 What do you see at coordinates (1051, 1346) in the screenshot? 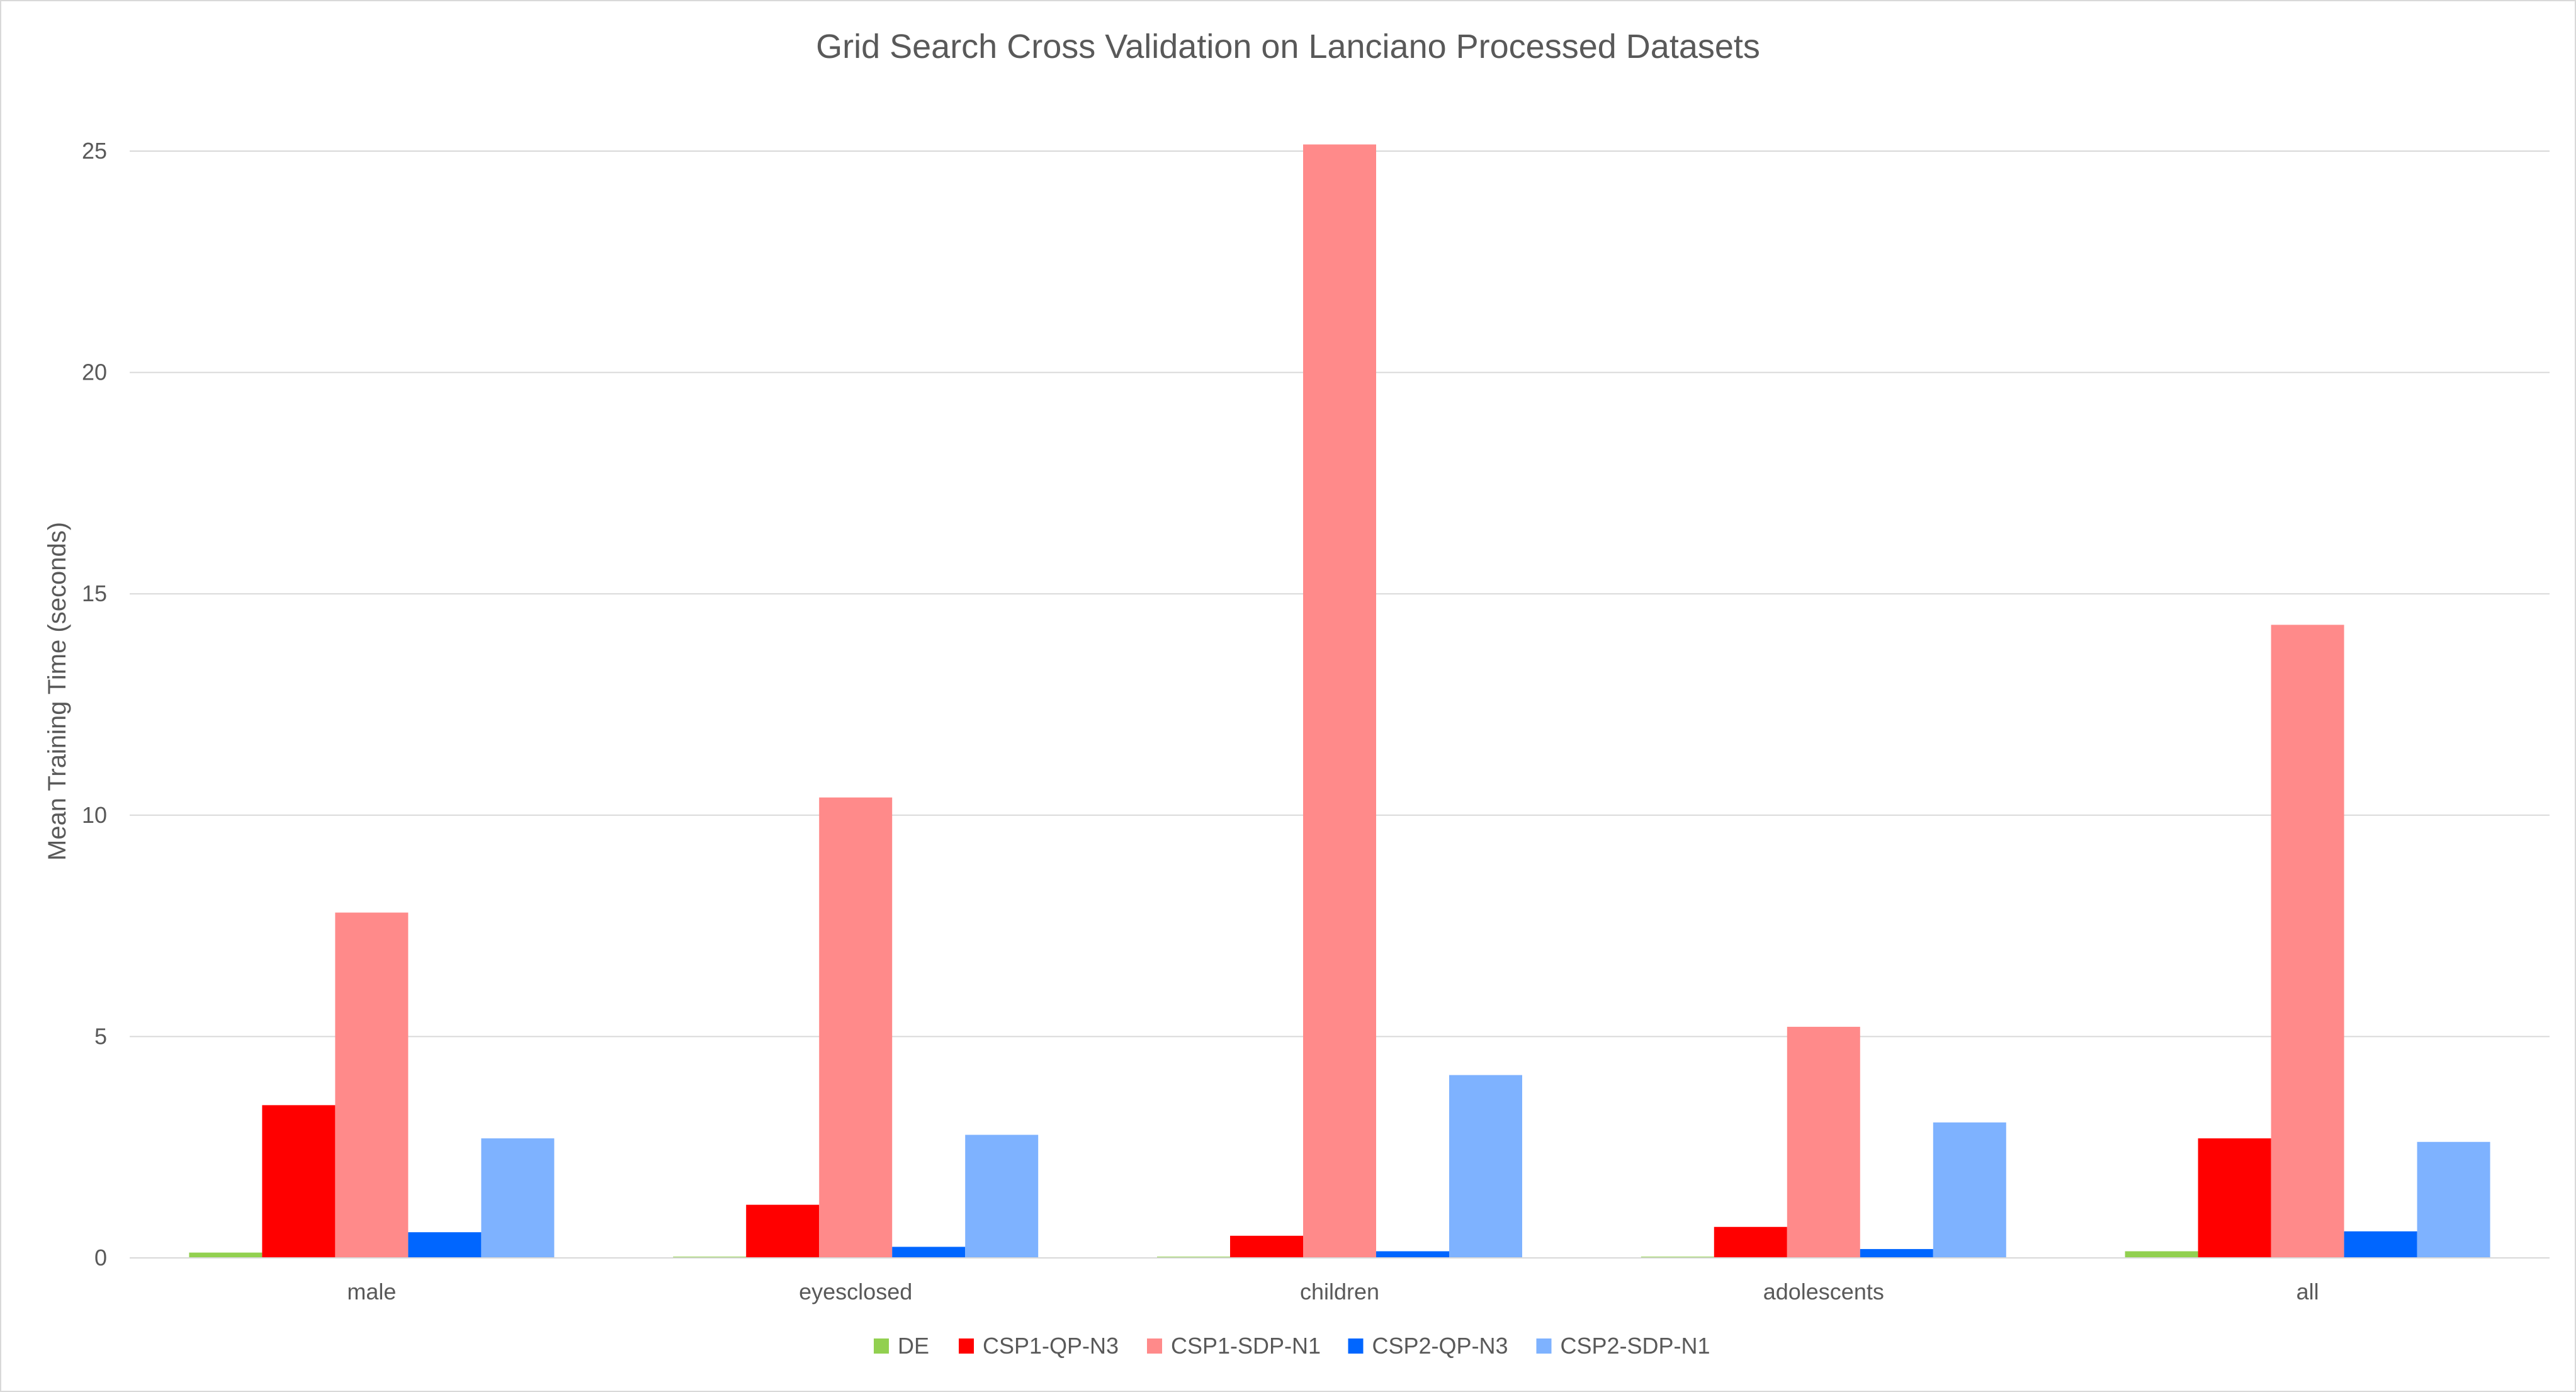
I see `legend-label: CSP1-QP-N3` at bounding box center [1051, 1346].